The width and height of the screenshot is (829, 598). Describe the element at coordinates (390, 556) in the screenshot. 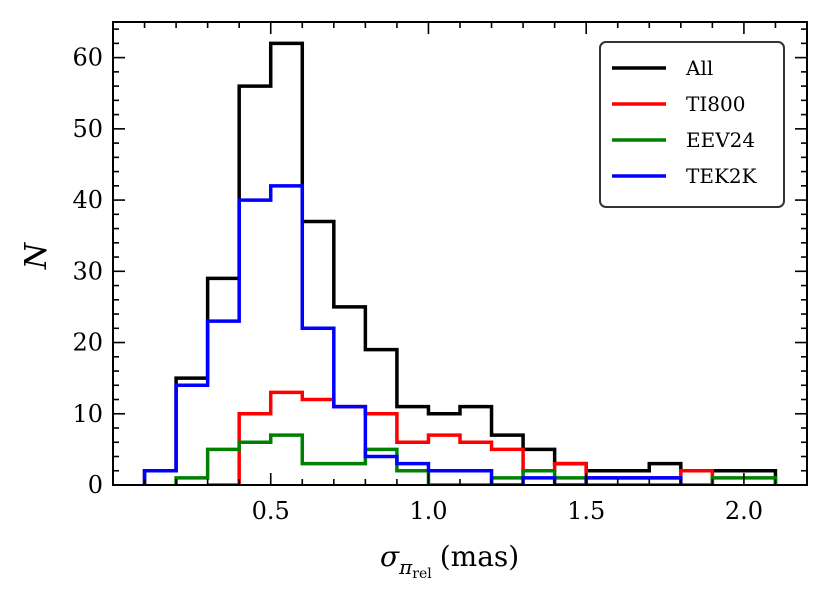

I see `x-axis-symbol: σ` at that location.